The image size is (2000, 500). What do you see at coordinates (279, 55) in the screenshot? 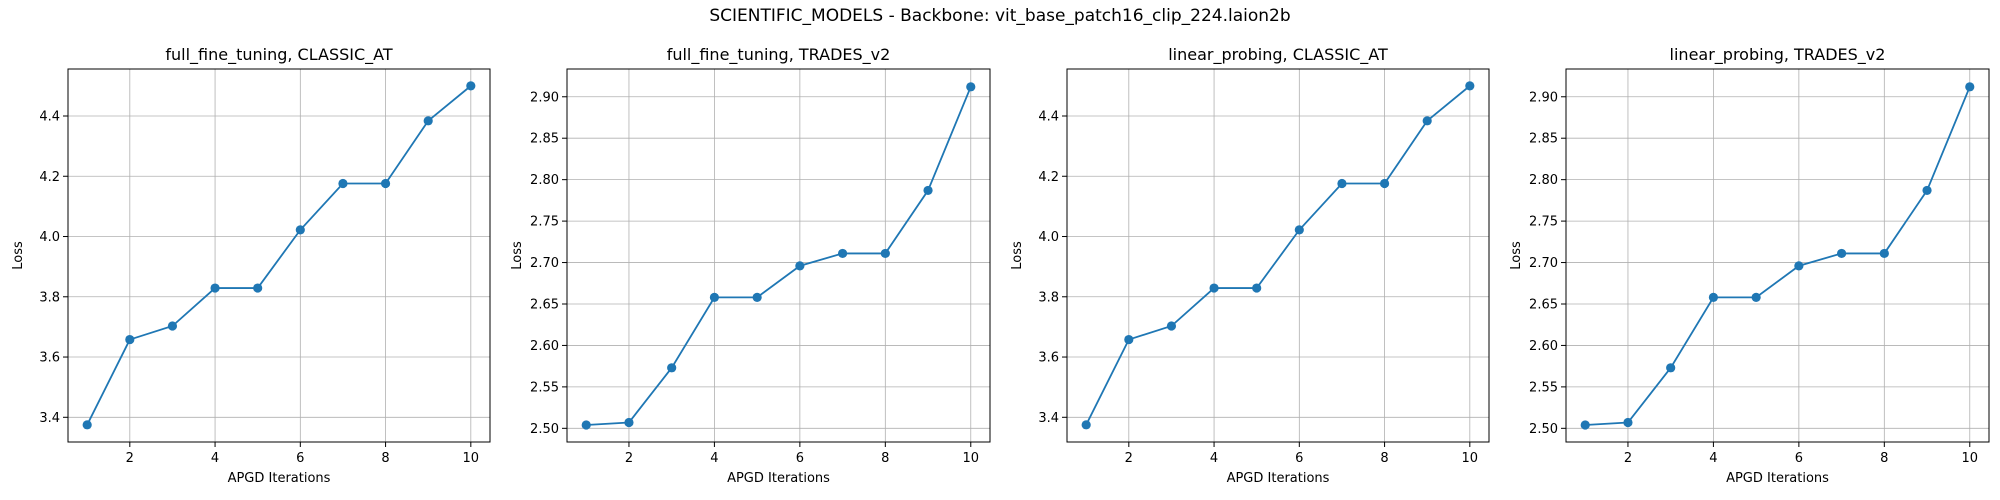
I see `subplot-title: full_fine_tuning, CLASSIC_AT` at bounding box center [279, 55].